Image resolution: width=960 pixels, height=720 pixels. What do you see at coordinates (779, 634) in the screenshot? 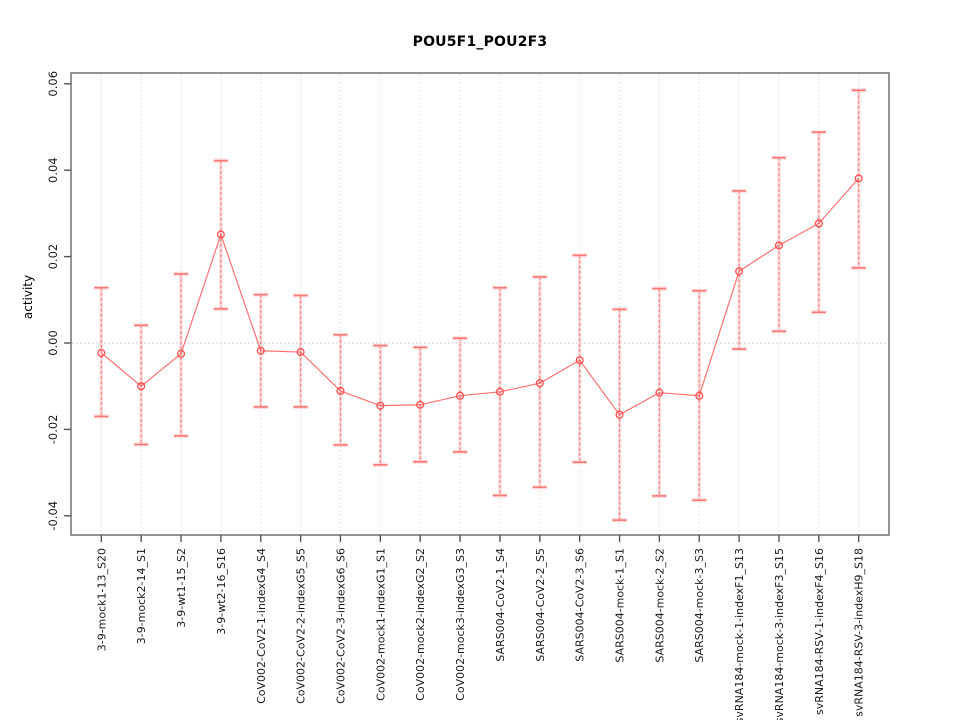
I see `x-tick-label: svRNA184-mock-3-indexF3_S15` at bounding box center [779, 634].